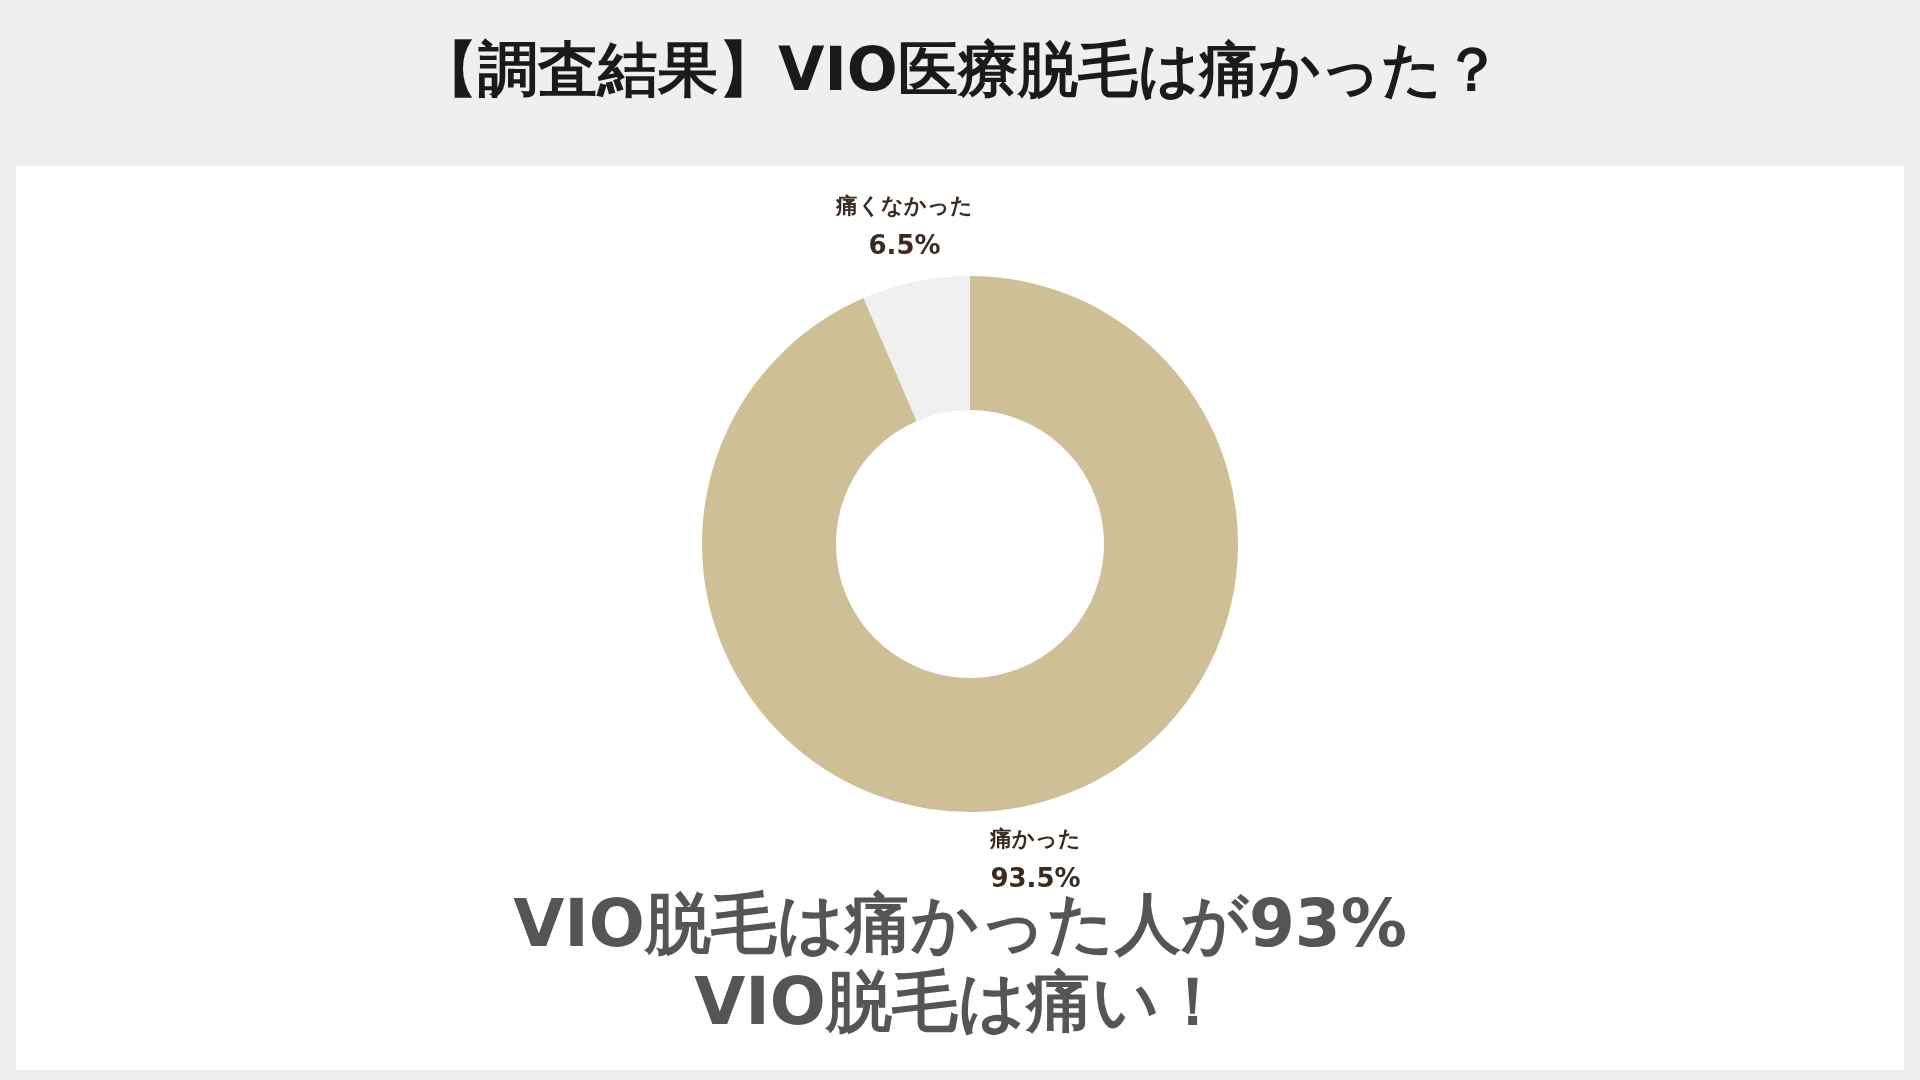 This screenshot has width=1920, height=1080. I want to click on slice-label: 痛かった, so click(1035, 839).